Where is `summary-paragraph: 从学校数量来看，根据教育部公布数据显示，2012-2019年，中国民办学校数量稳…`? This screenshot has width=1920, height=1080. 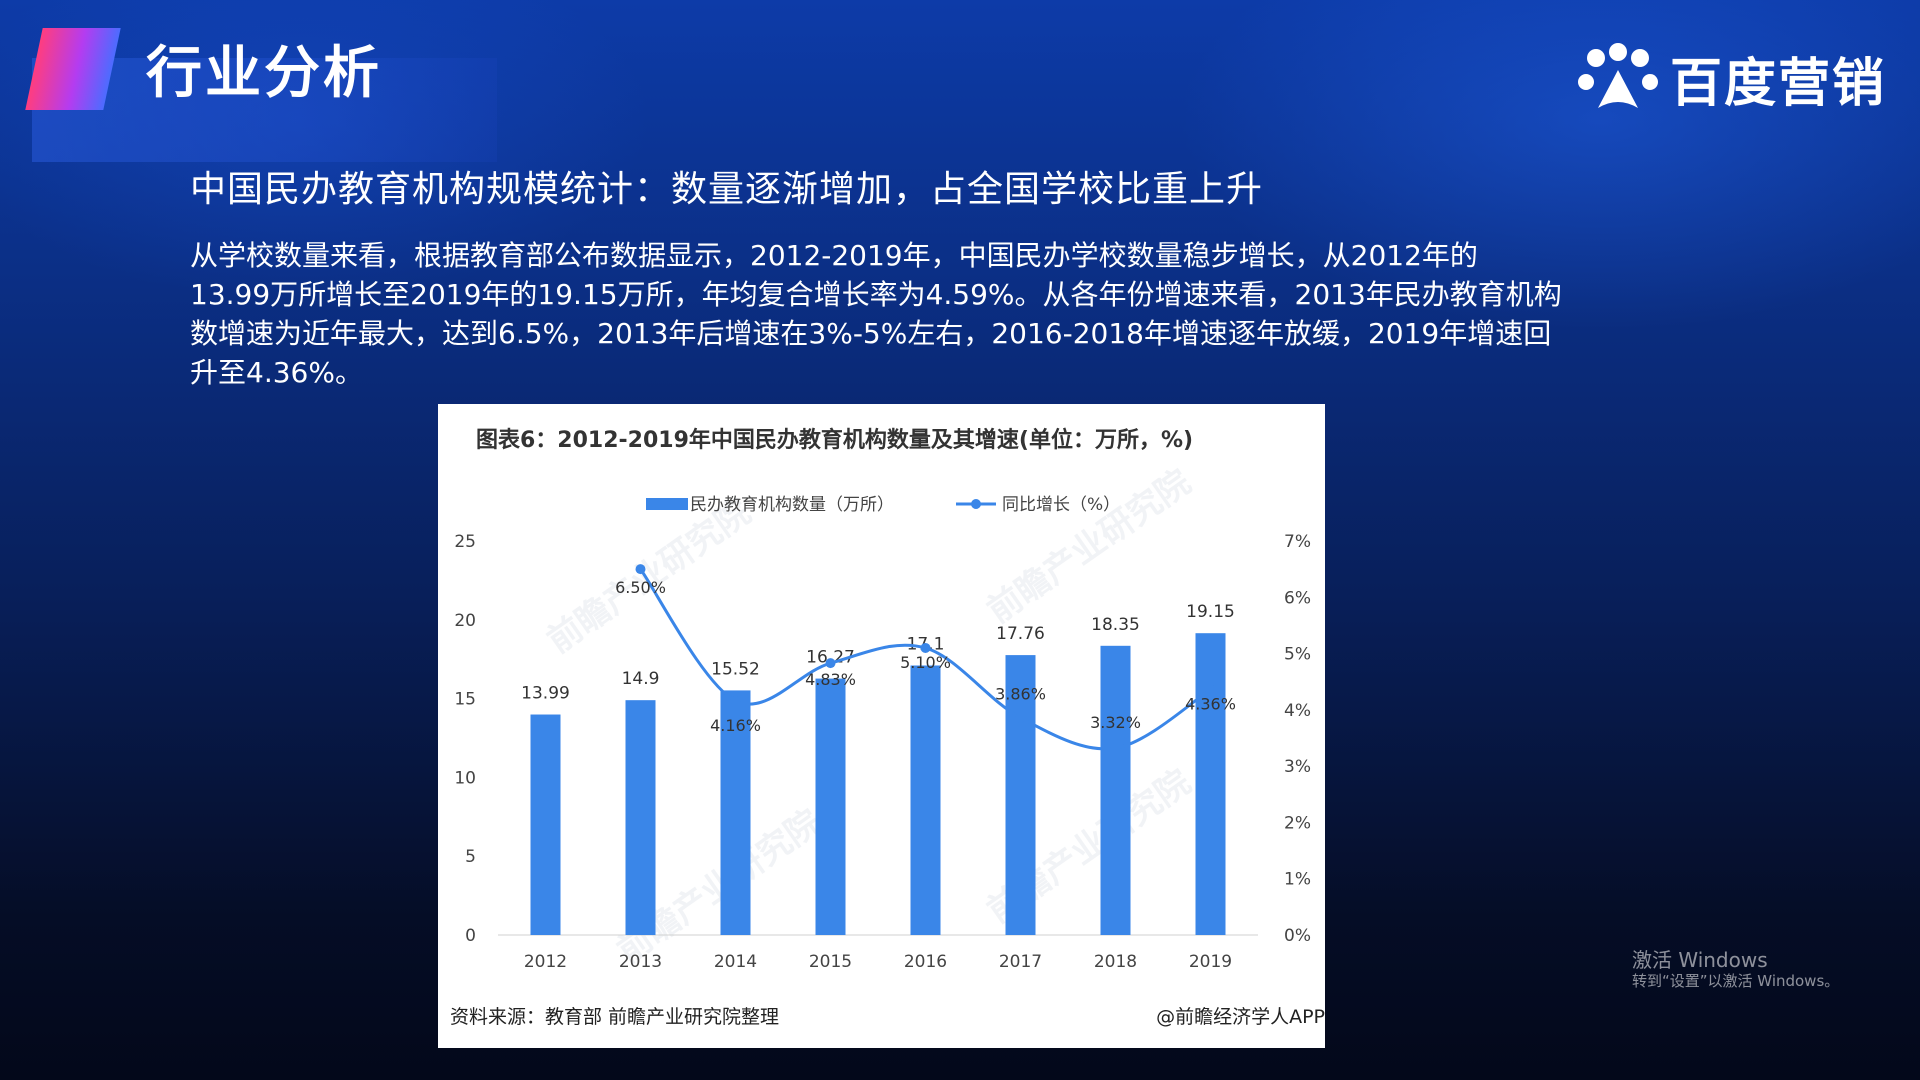
summary-paragraph: 从学校数量来看，根据教育部公布数据显示，2012-2019年，中国民办学校数量稳… is located at coordinates (930, 314).